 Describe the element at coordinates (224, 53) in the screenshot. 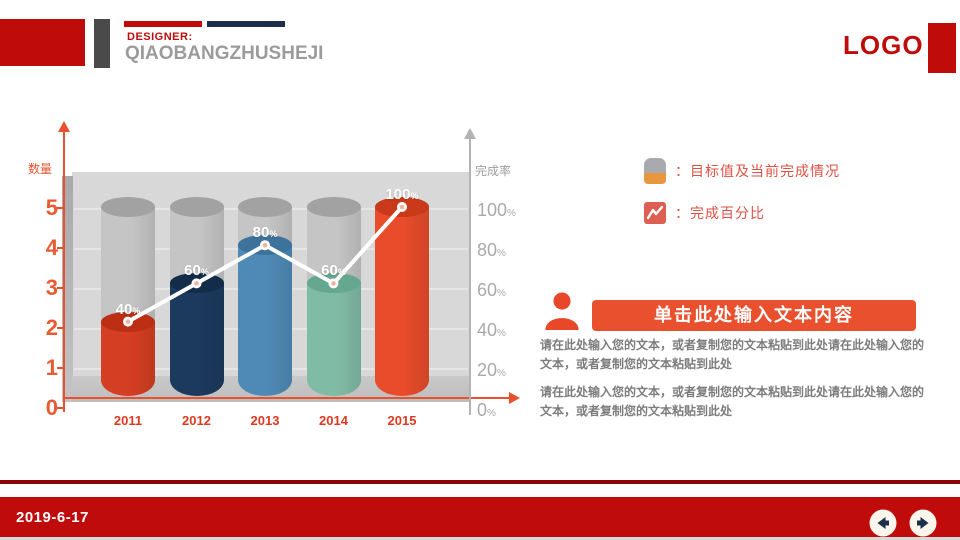

I see `brand-name: QIAOBANGZHUSHEJI` at that location.